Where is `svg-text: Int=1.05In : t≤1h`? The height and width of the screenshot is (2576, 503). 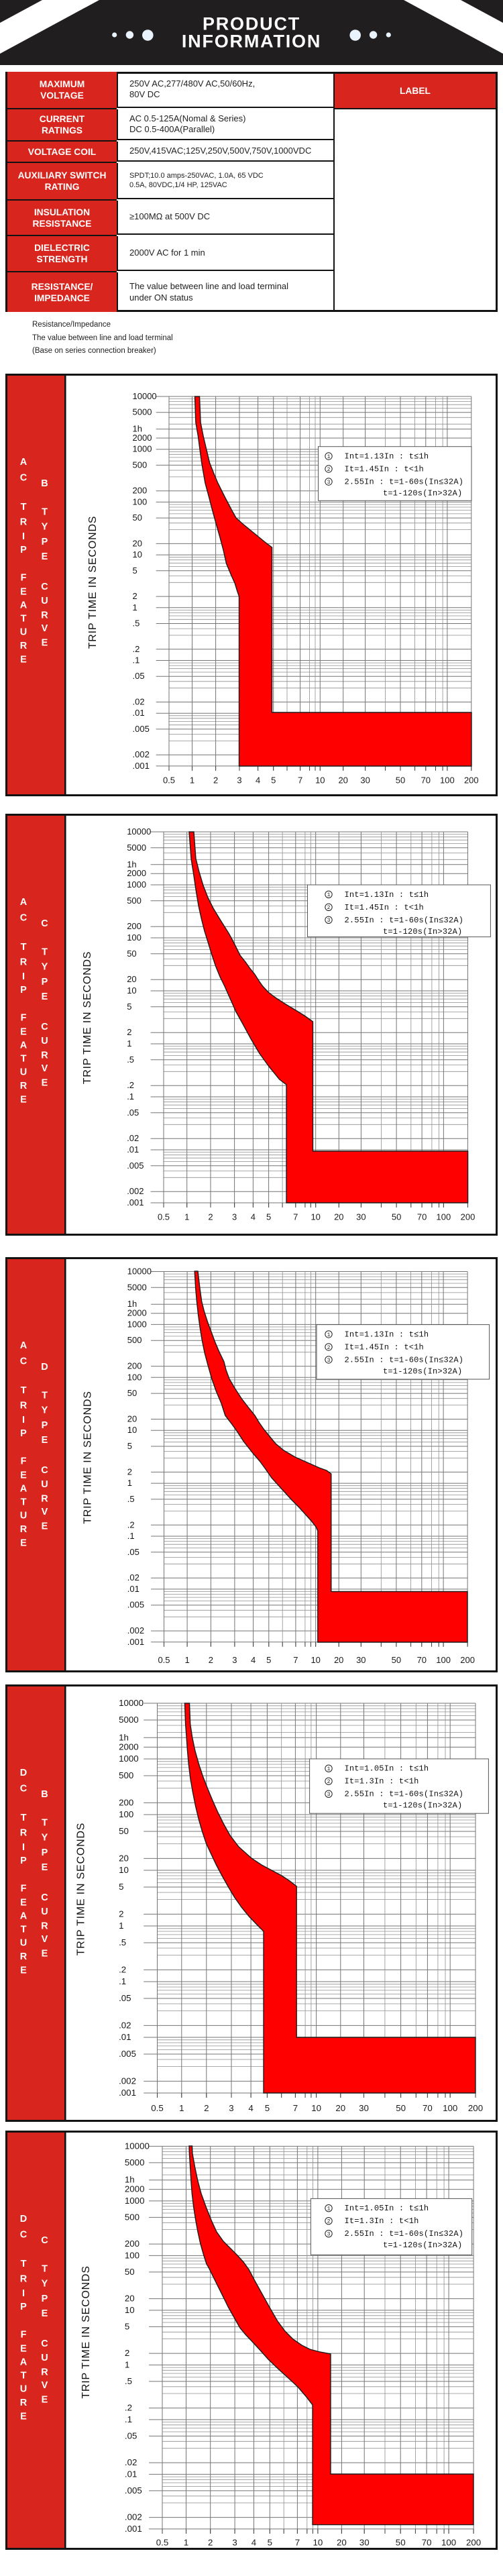 svg-text: Int=1.05In : t≤1h is located at coordinates (387, 1769).